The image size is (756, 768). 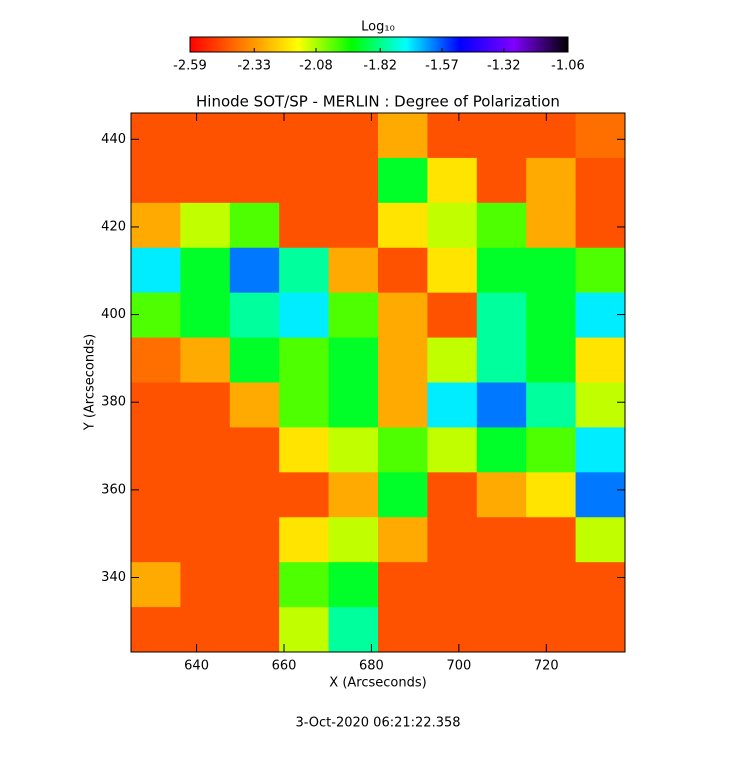 I want to click on x-axis-label: X (Arcseconds), so click(x=377, y=683).